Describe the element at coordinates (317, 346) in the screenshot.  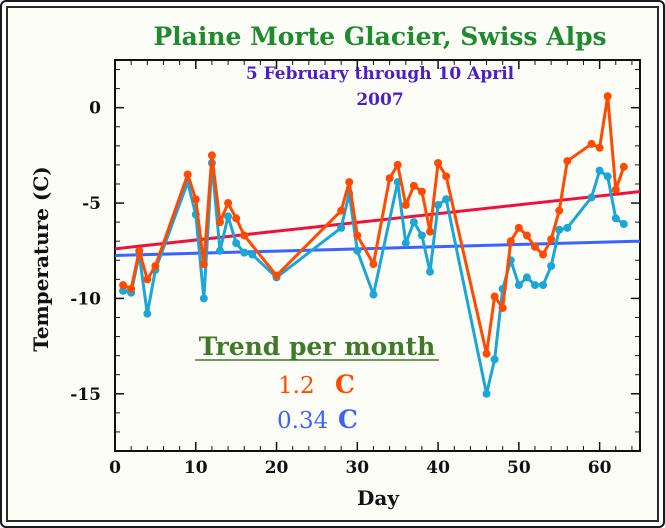
I see `trend-heading: Trend per month` at that location.